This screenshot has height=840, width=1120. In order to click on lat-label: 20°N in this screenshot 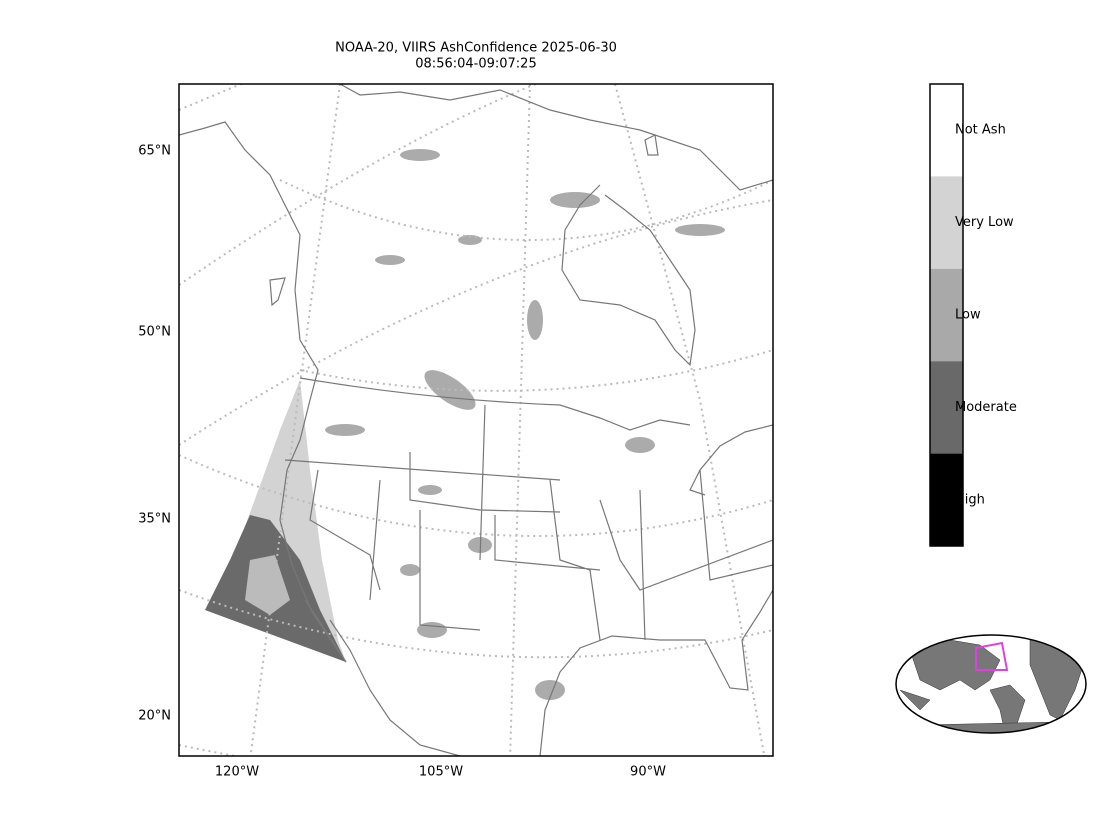, I will do `click(154, 716)`.